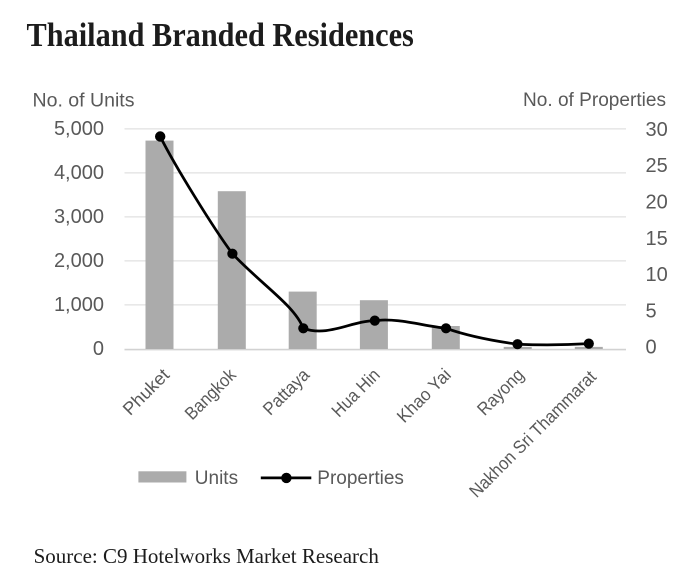 This screenshot has width=700, height=584. Describe the element at coordinates (651, 311) in the screenshot. I see `svg-text: 5` at that location.